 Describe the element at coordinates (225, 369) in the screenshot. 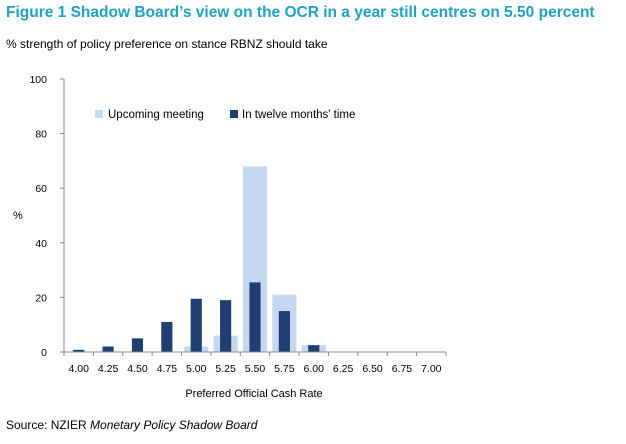

I see `x-tick-label: 5.25` at that location.